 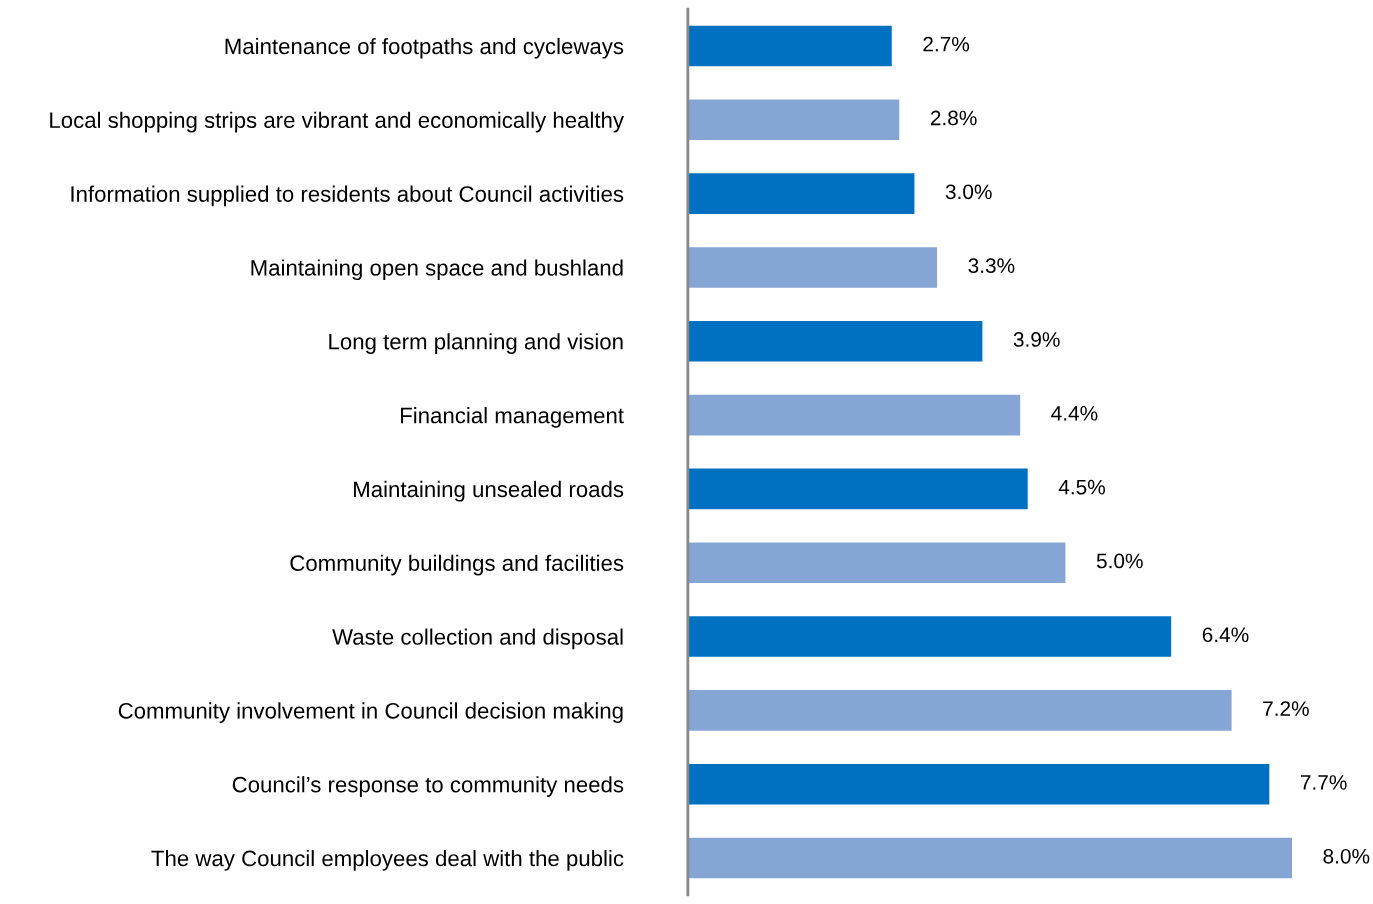 I want to click on y-tick-label: Financial management, so click(x=512, y=417).